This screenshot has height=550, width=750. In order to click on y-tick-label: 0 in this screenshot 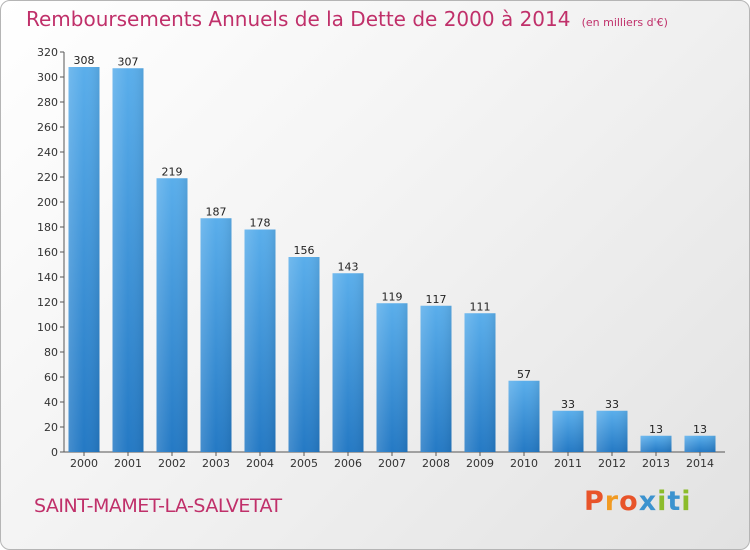, I will do `click(54, 452)`.